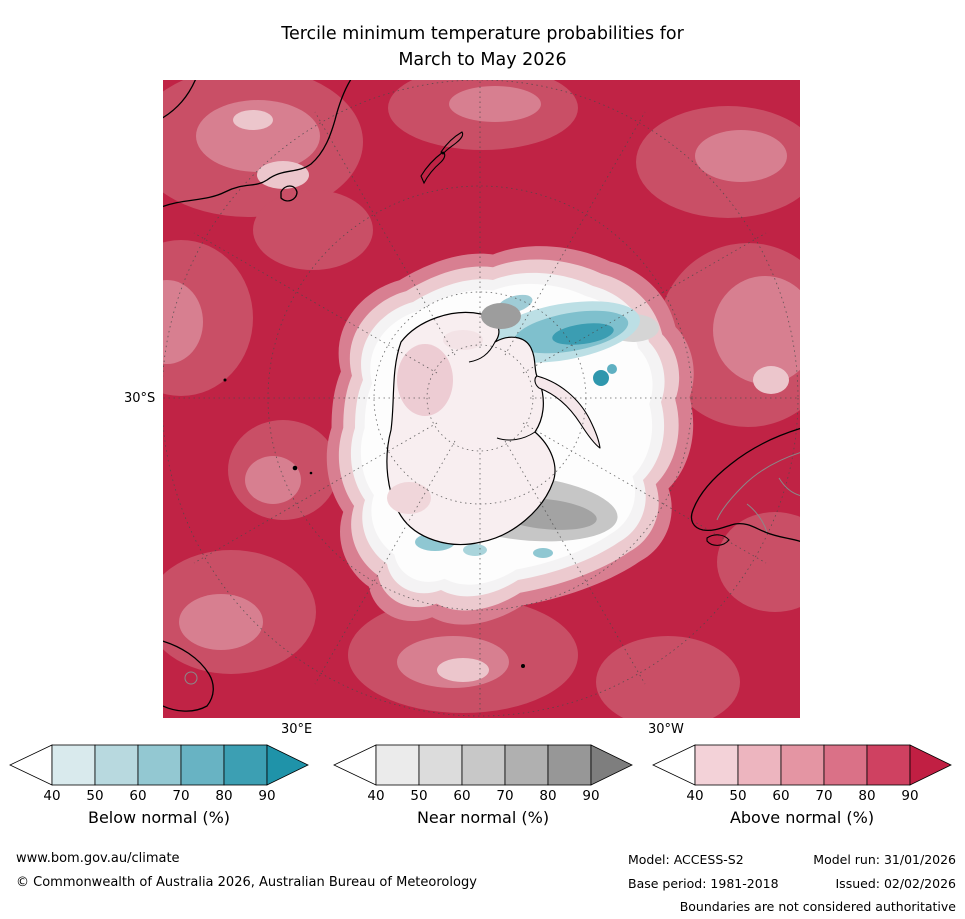 Image resolution: width=965 pixels, height=919 pixels. Describe the element at coordinates (482, 60) in the screenshot. I see `title-line-2: March to May 2026` at that location.